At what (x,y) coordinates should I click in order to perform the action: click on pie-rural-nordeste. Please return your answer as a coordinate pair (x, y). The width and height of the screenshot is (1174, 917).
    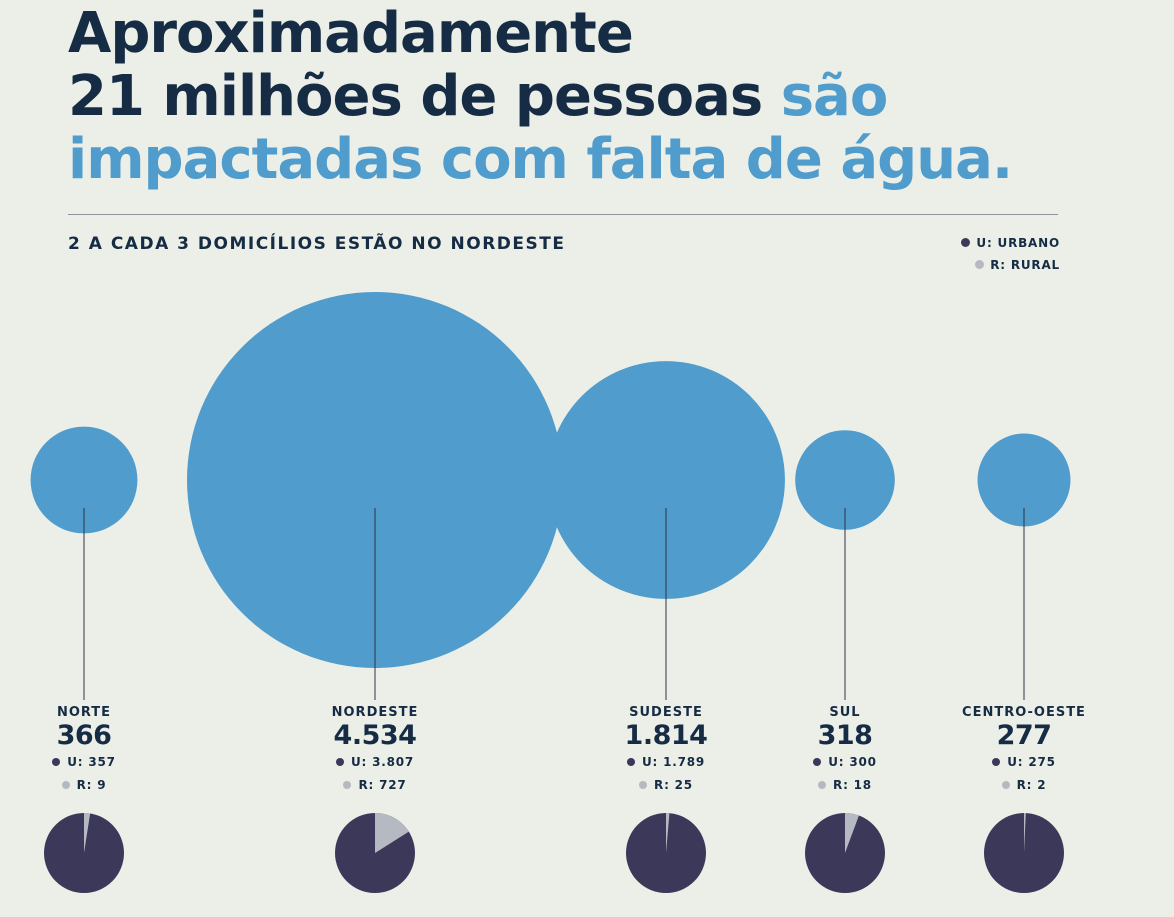
    Looking at the image, I should click on (392, 833).